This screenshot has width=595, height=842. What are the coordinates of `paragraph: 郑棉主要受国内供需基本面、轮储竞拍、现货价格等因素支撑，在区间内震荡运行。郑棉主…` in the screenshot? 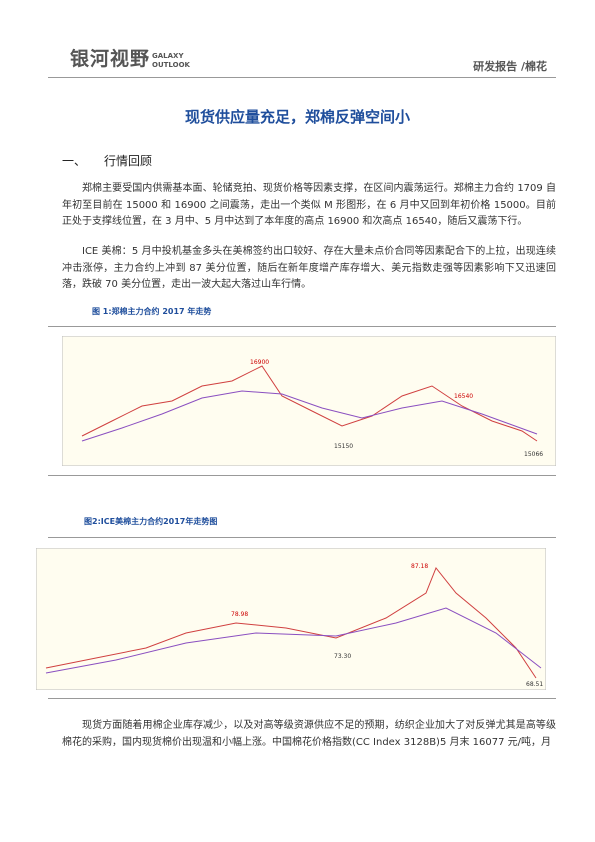 It's located at (309, 205).